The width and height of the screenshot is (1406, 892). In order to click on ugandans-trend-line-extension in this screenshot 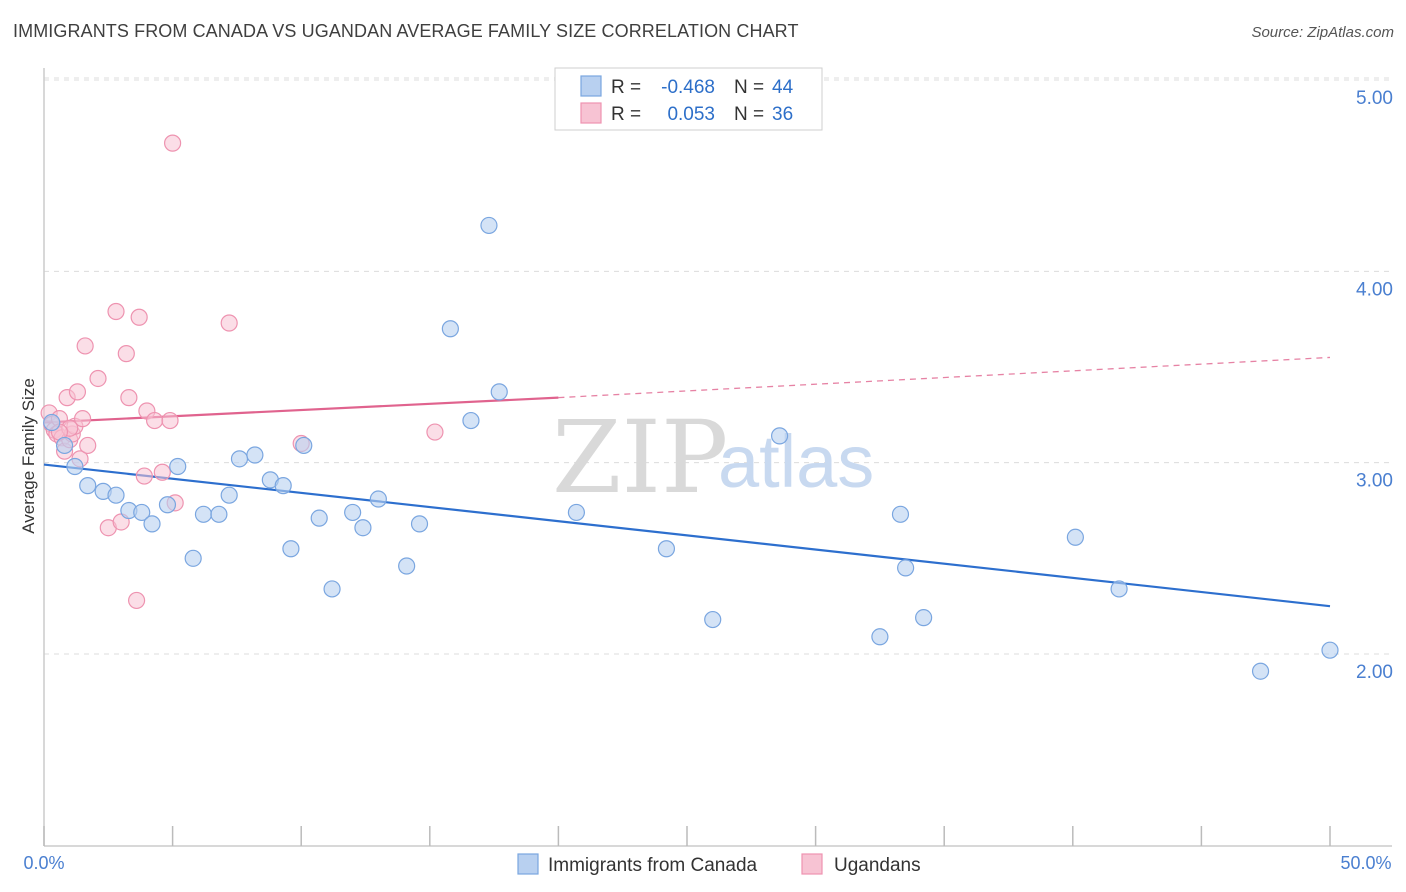, I will do `click(944, 377)`.